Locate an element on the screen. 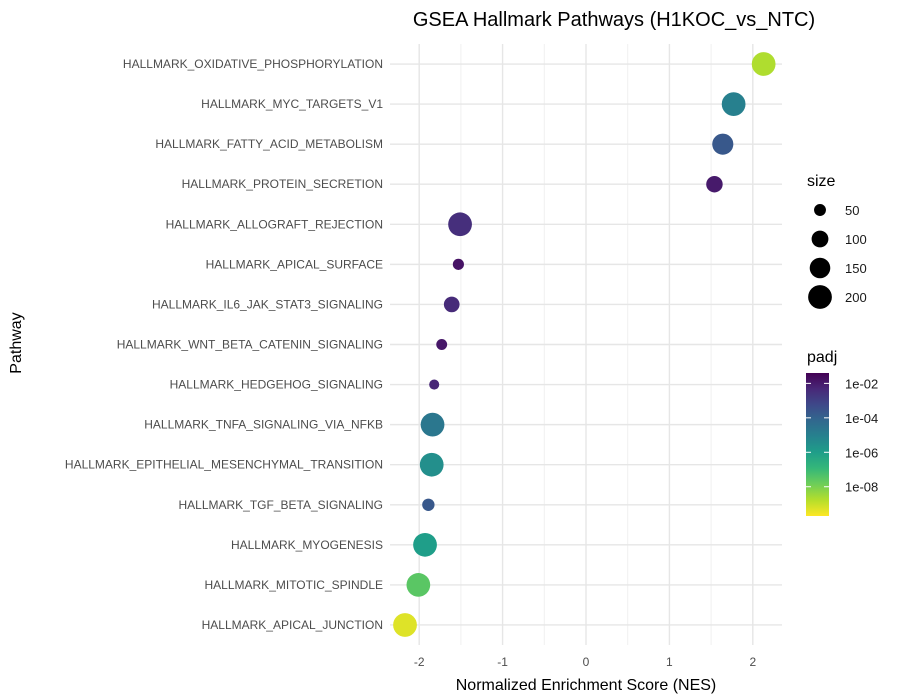  pathway-label: HALLMARK_PROTEIN_SECRETION is located at coordinates (282, 184).